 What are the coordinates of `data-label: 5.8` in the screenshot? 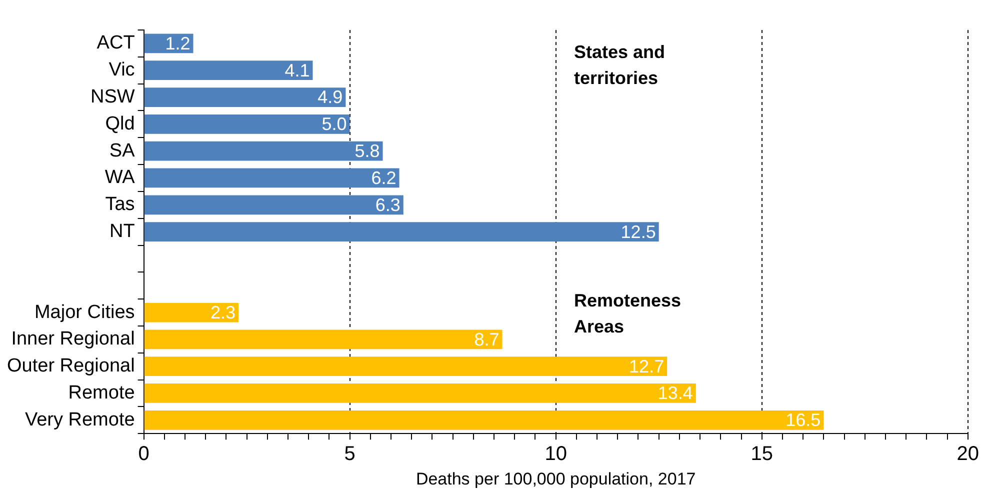 It's located at (367, 151).